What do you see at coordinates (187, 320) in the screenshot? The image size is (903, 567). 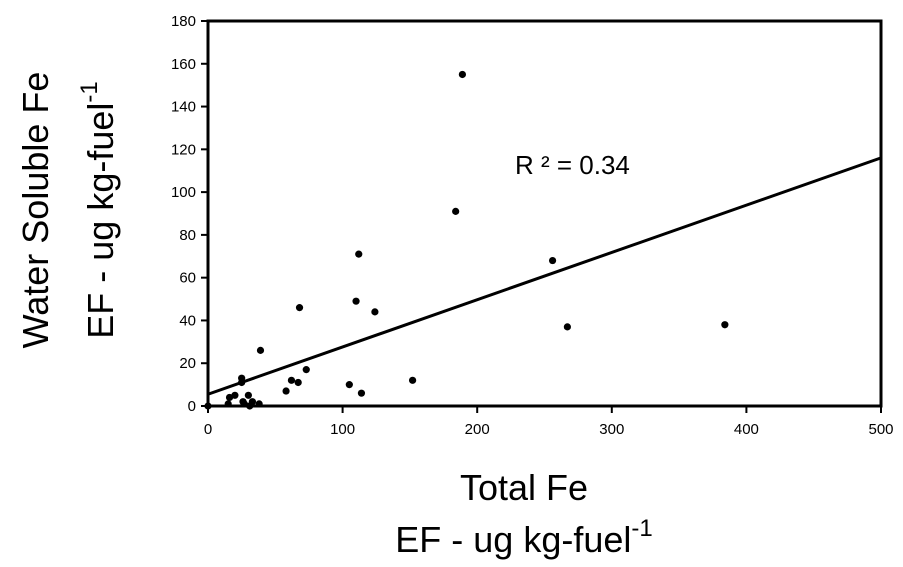 I see `y-tick-label: 40` at bounding box center [187, 320].